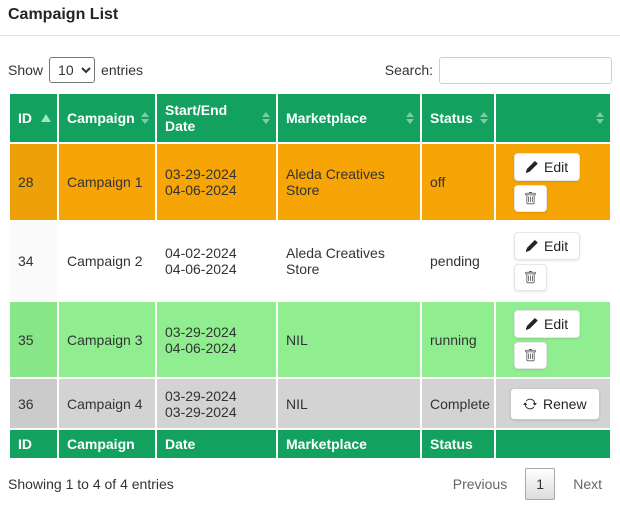 The image size is (620, 505). What do you see at coordinates (458, 403) in the screenshot?
I see `status-cell: Complete` at bounding box center [458, 403].